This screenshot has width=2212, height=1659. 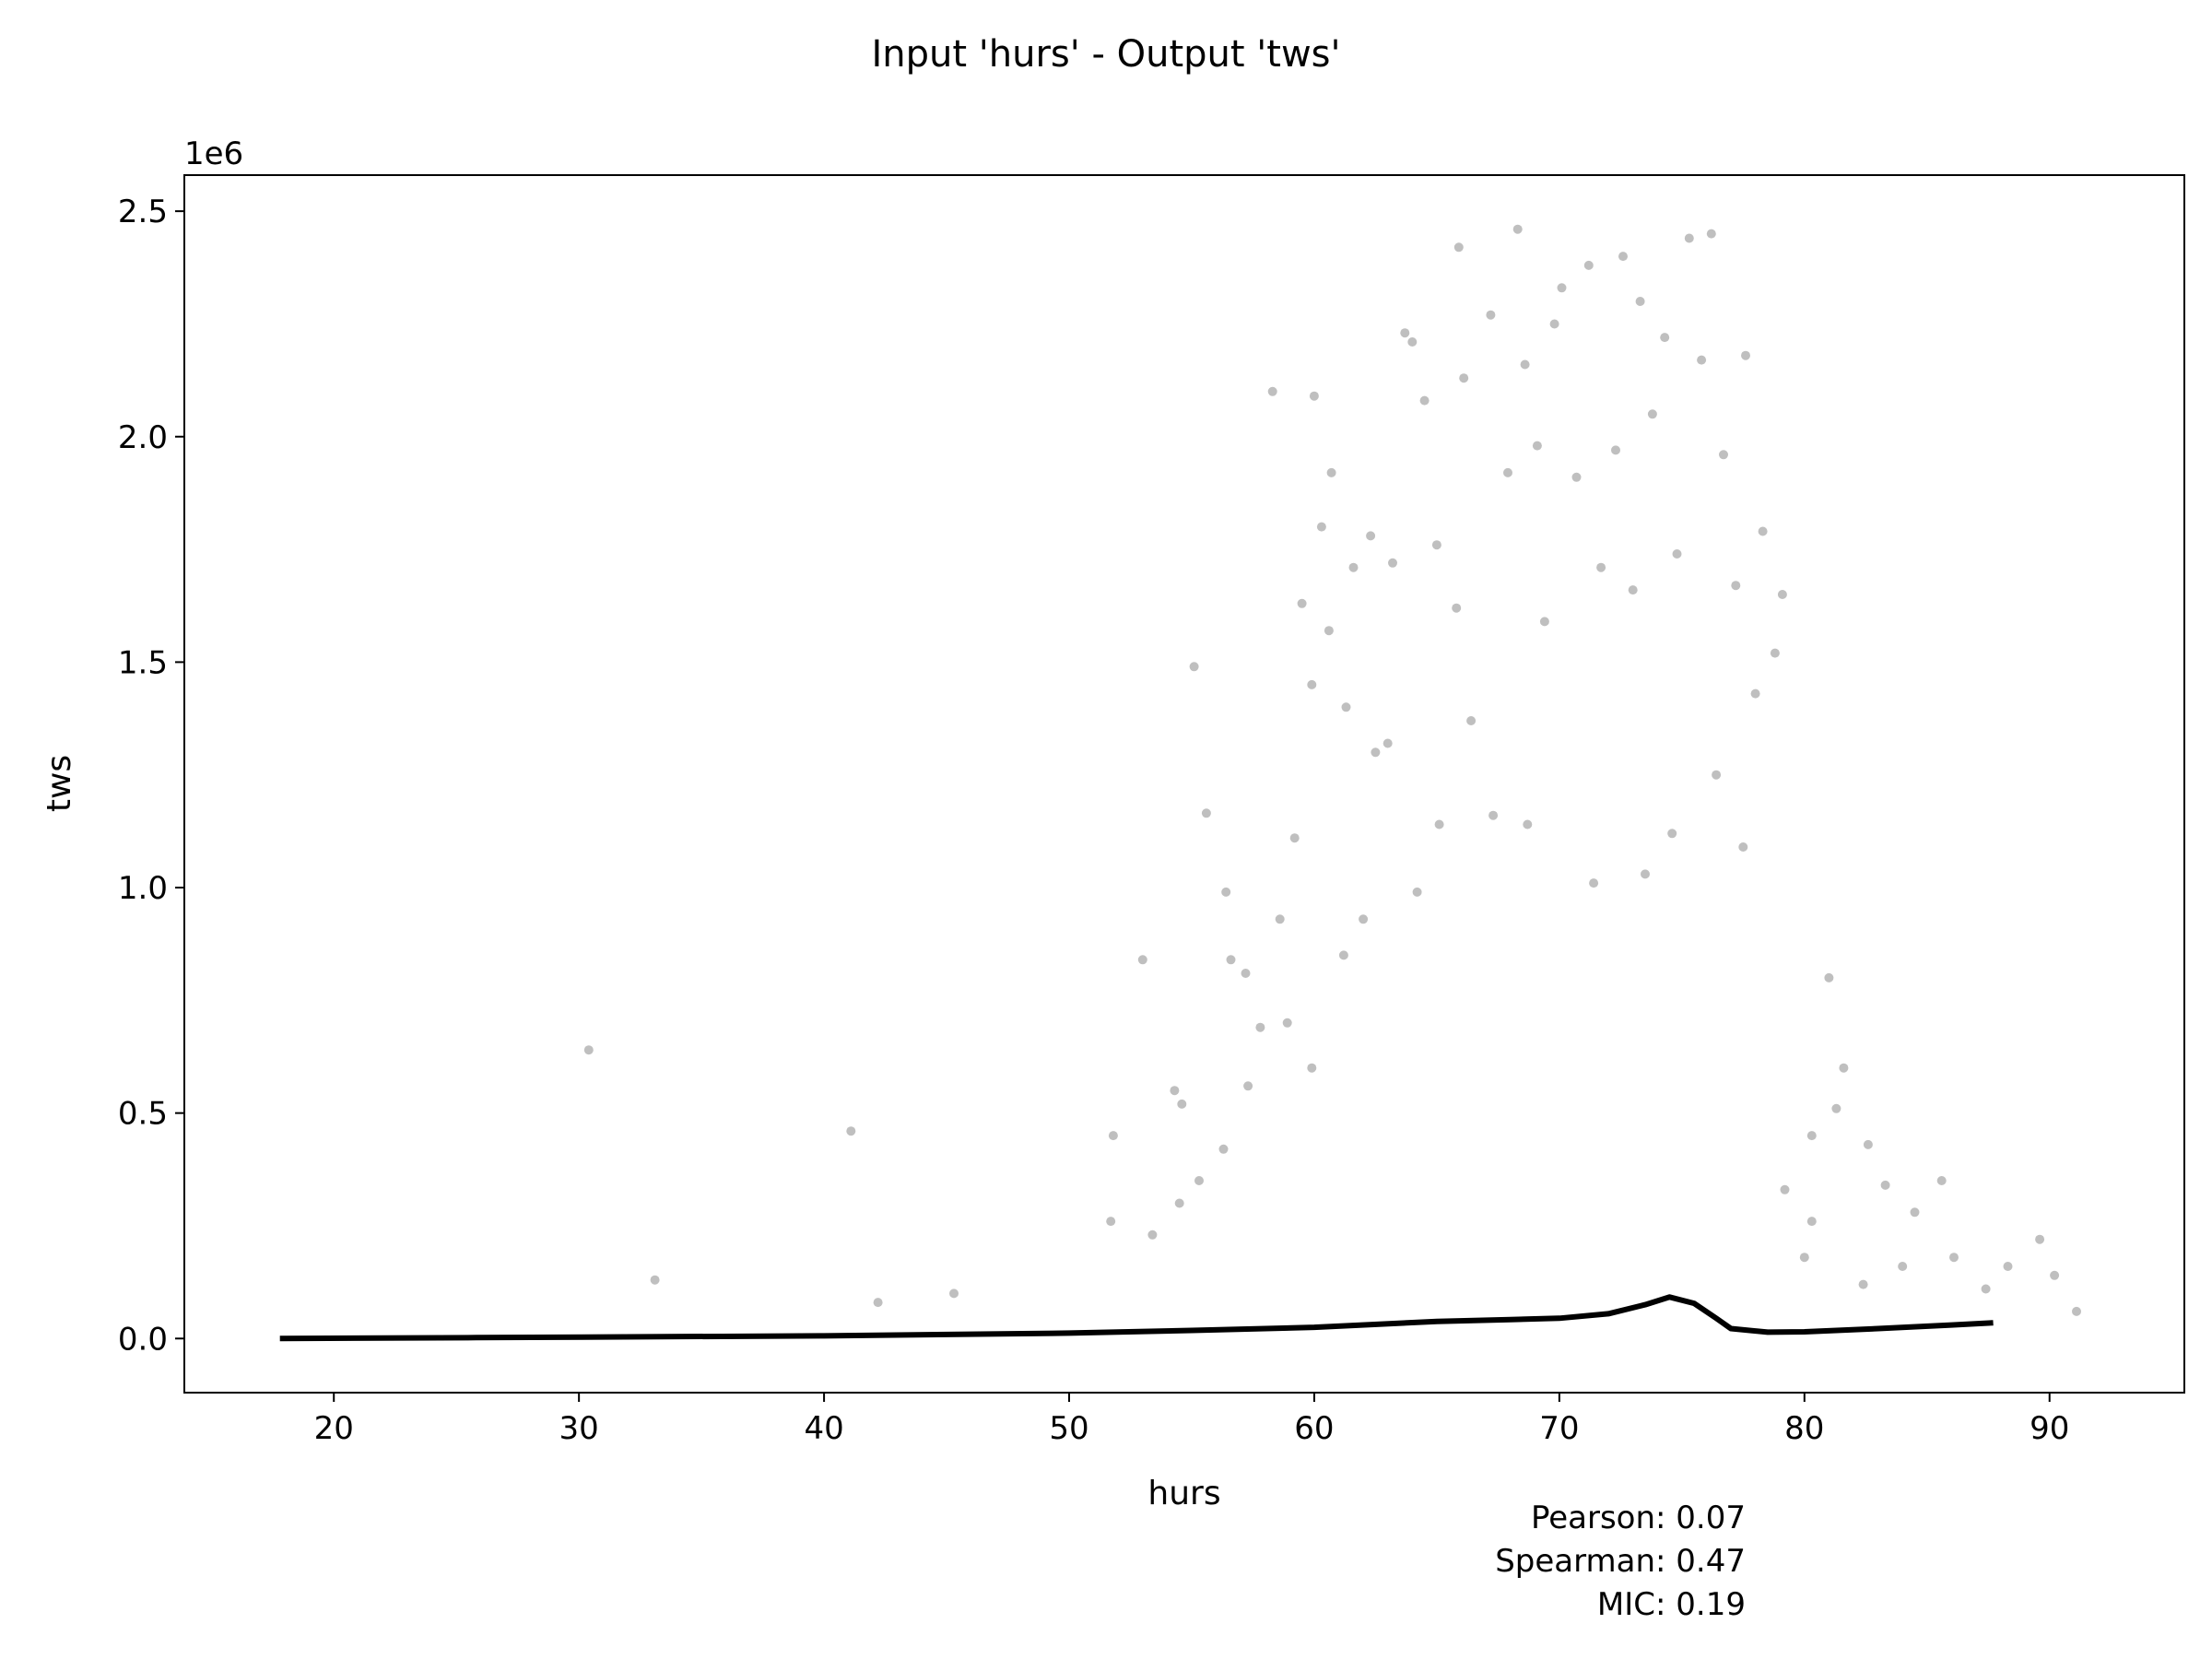 I want to click on chart-title: Input 'hurs' - Output 'tws', so click(x=1105, y=54).